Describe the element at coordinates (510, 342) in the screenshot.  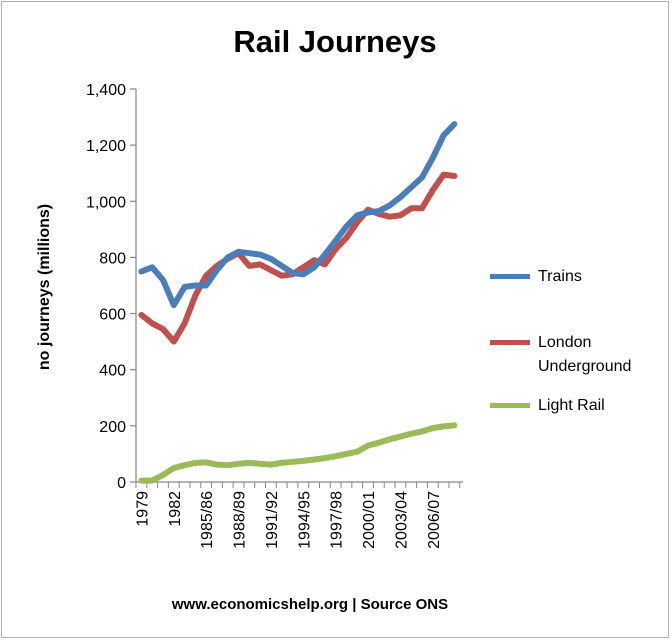
I see `legend-swatch-london-underground` at that location.